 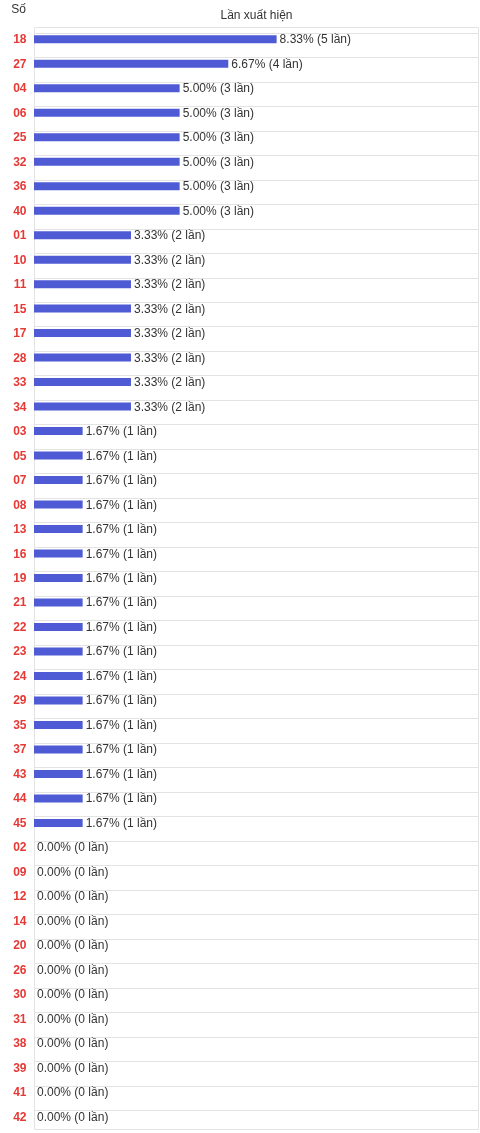 I want to click on y-tick-label: 19, so click(x=20, y=578).